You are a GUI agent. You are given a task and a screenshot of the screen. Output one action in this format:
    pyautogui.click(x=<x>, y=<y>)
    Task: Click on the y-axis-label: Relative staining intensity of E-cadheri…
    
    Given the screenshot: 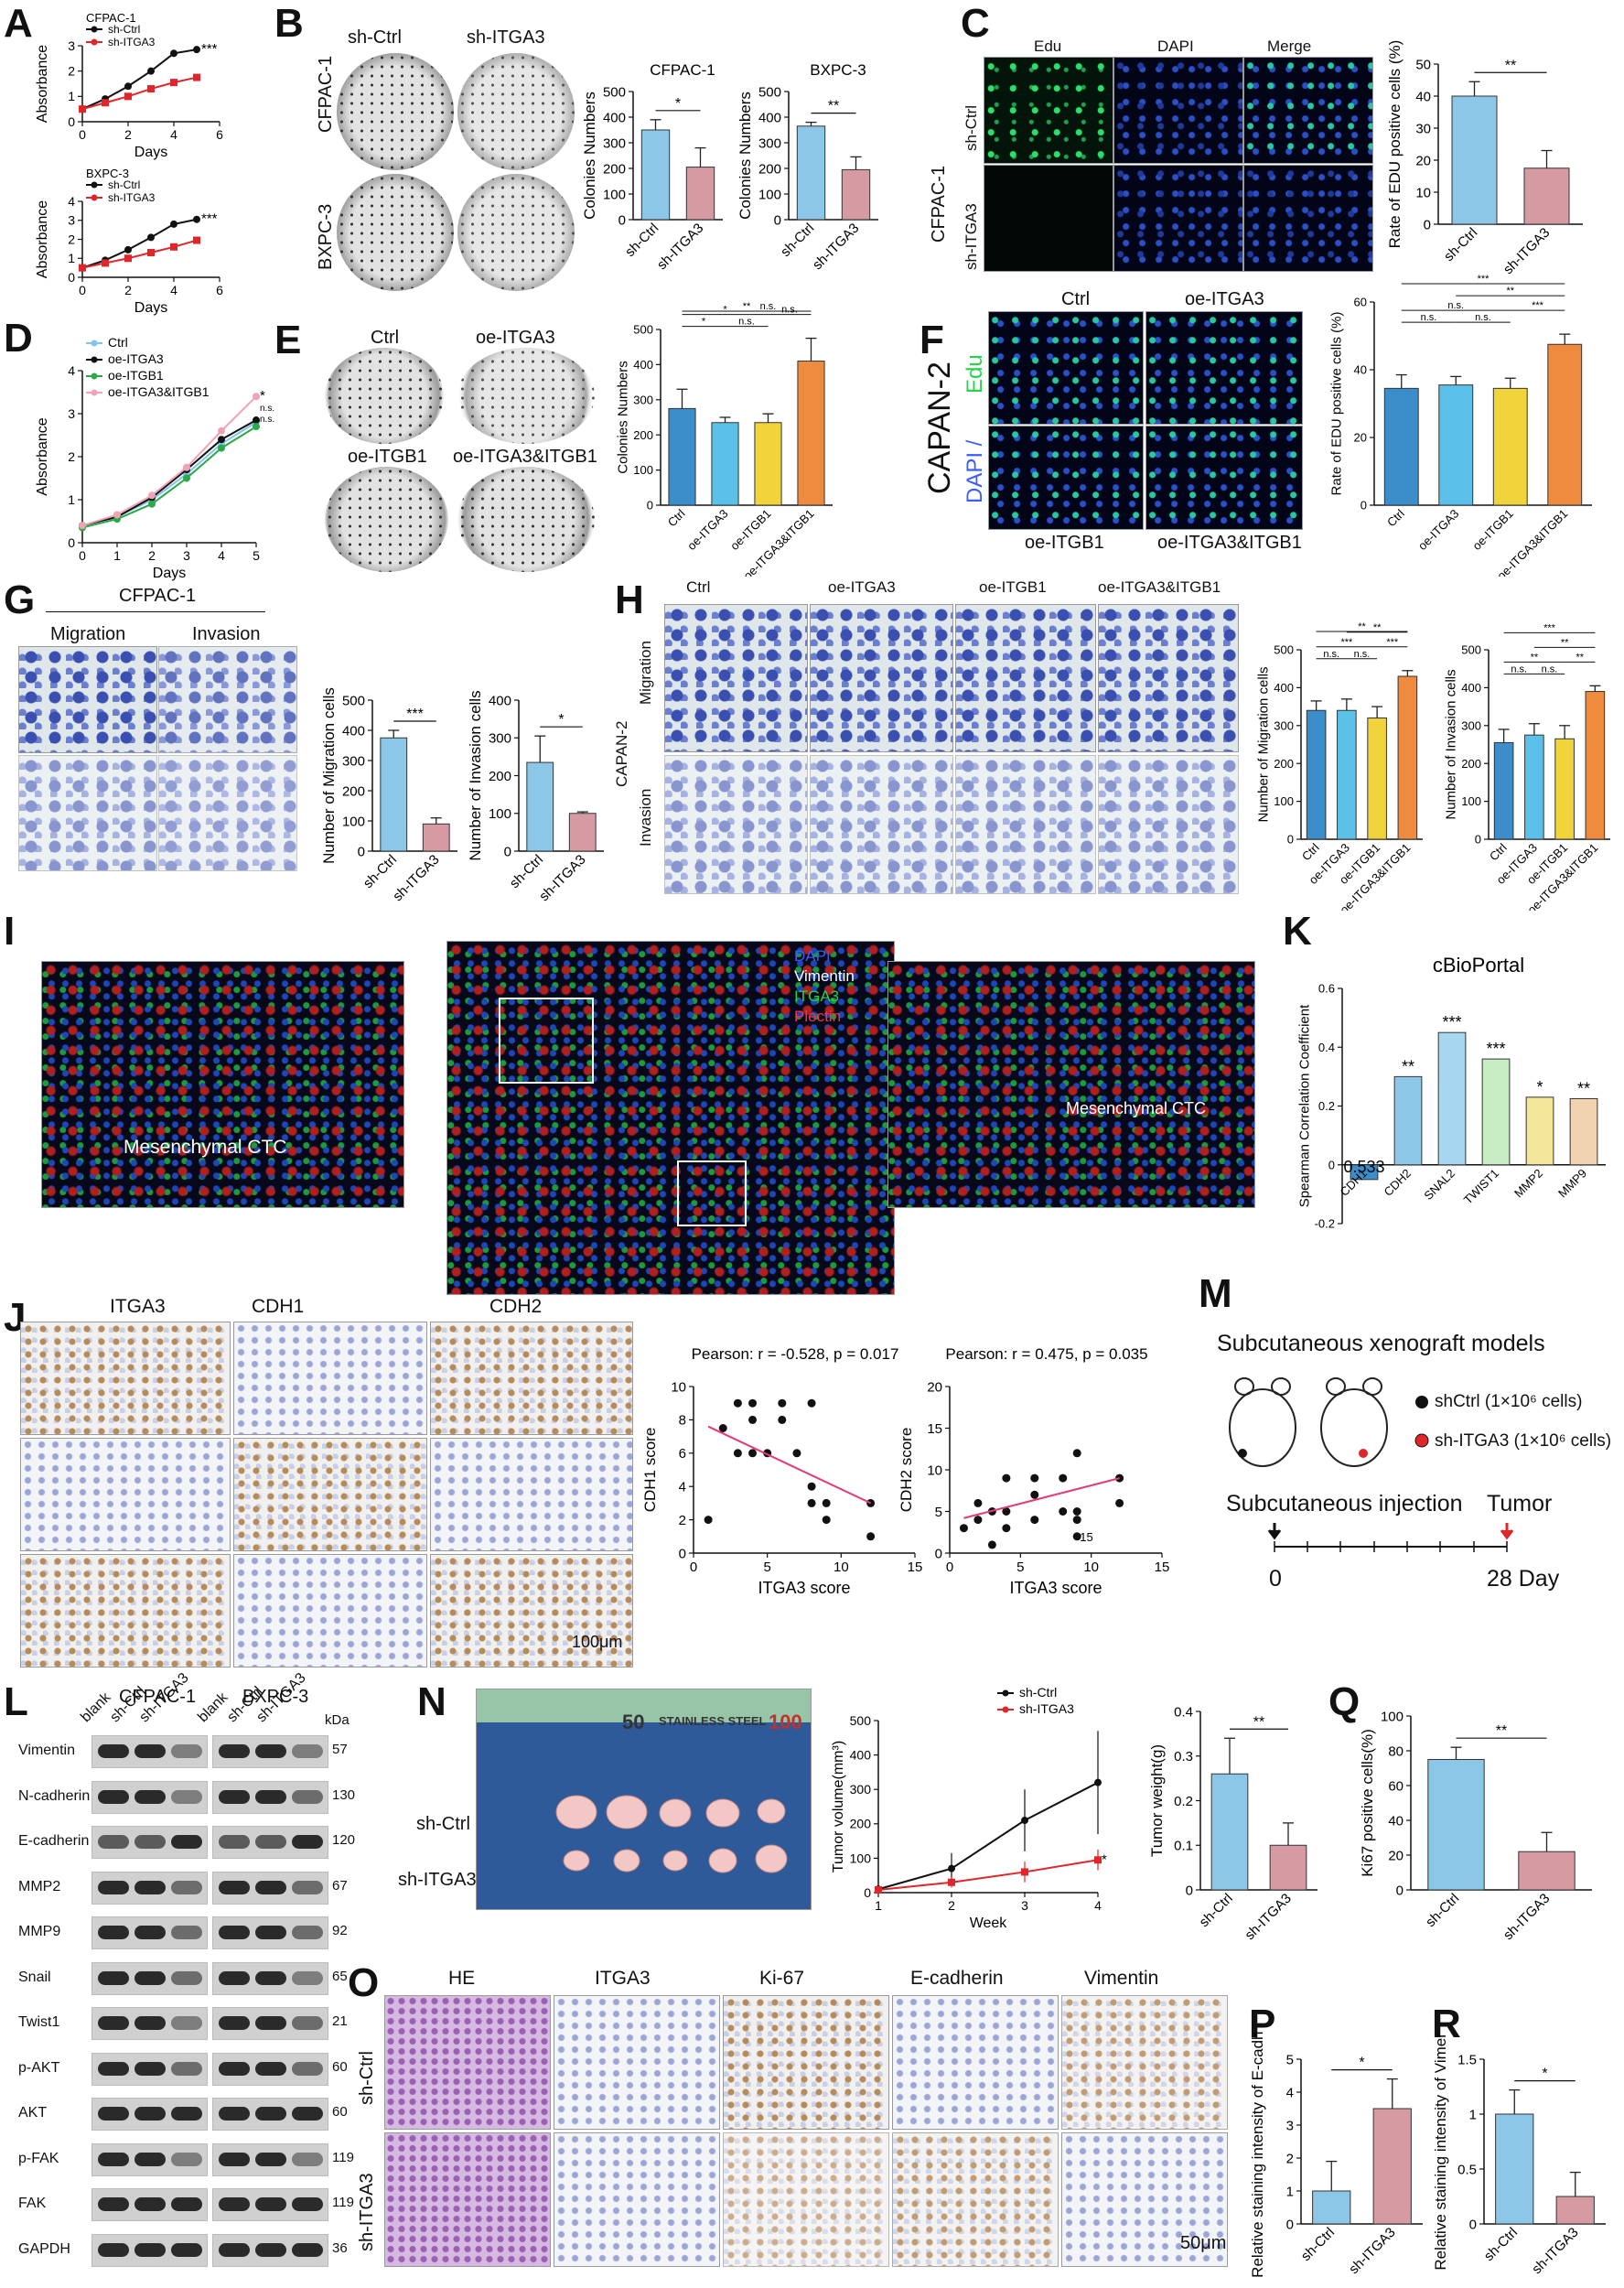 What is the action you would take?
    pyautogui.click(x=1257, y=2155)
    